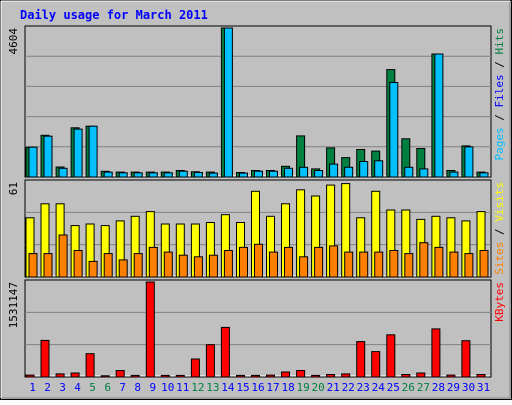 The width and height of the screenshot is (512, 405). What do you see at coordinates (122, 387) in the screenshot?
I see `x-tick-label-day-7: 7` at bounding box center [122, 387].